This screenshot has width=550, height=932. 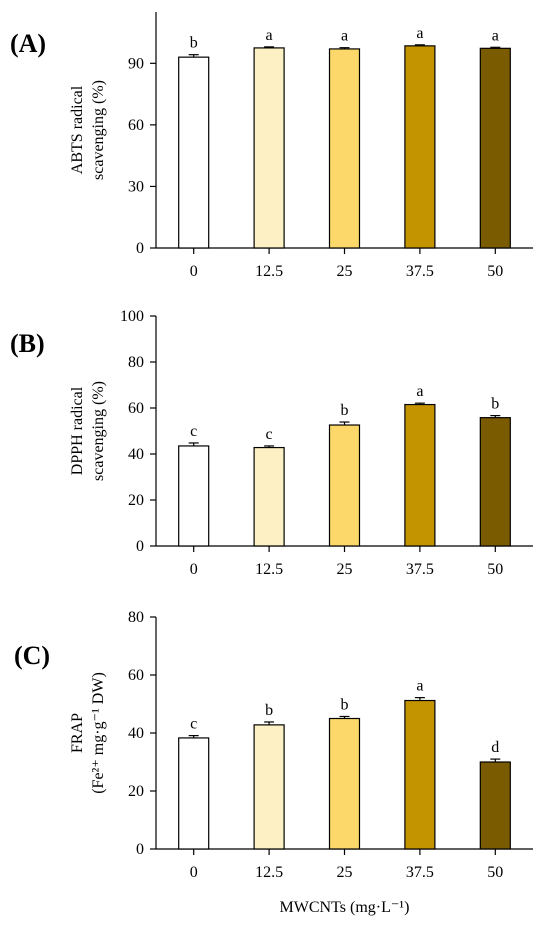 What do you see at coordinates (28, 43) in the screenshot?
I see `panel-label: (A)` at bounding box center [28, 43].